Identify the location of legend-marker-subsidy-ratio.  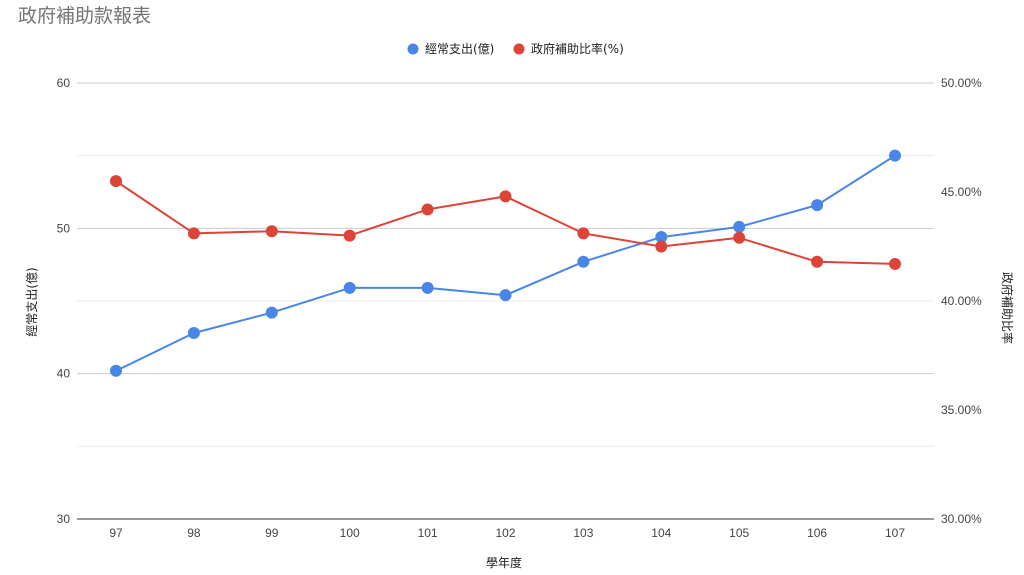
(519, 49).